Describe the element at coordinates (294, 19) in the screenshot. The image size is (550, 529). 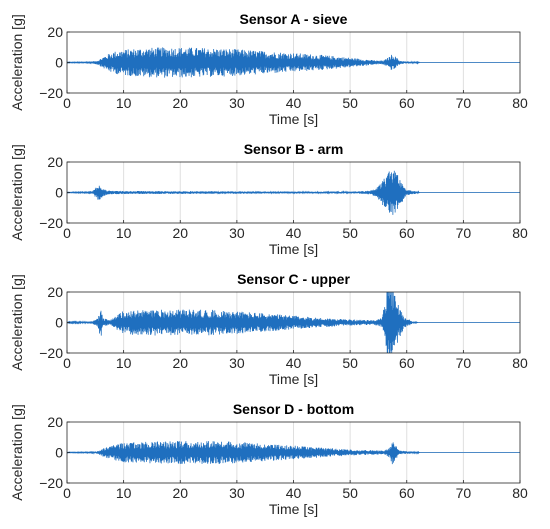
I see `chart-title: Sensor A - sieve` at that location.